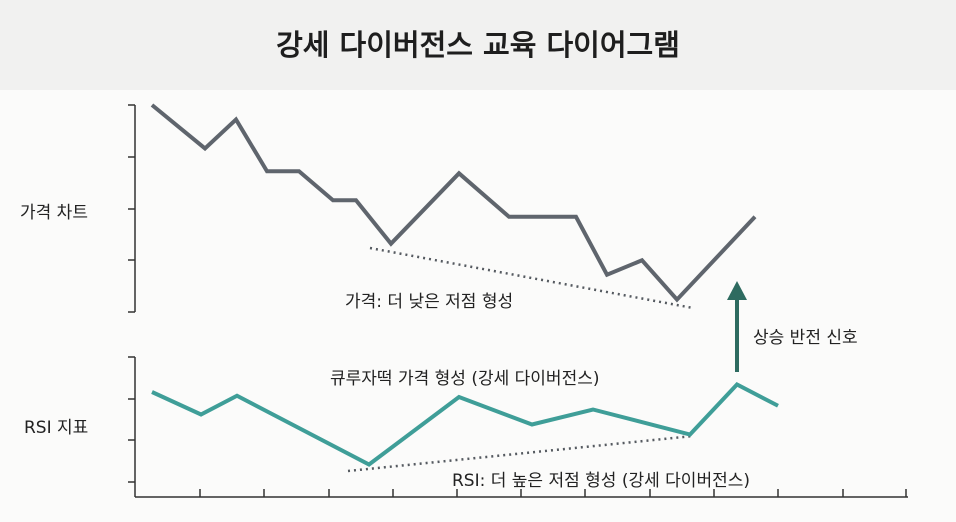  Describe the element at coordinates (601, 481) in the screenshot. I see `rsi-trend-label: RSI: 더 높은 저점 형성 (강세 다이버전스)` at that location.